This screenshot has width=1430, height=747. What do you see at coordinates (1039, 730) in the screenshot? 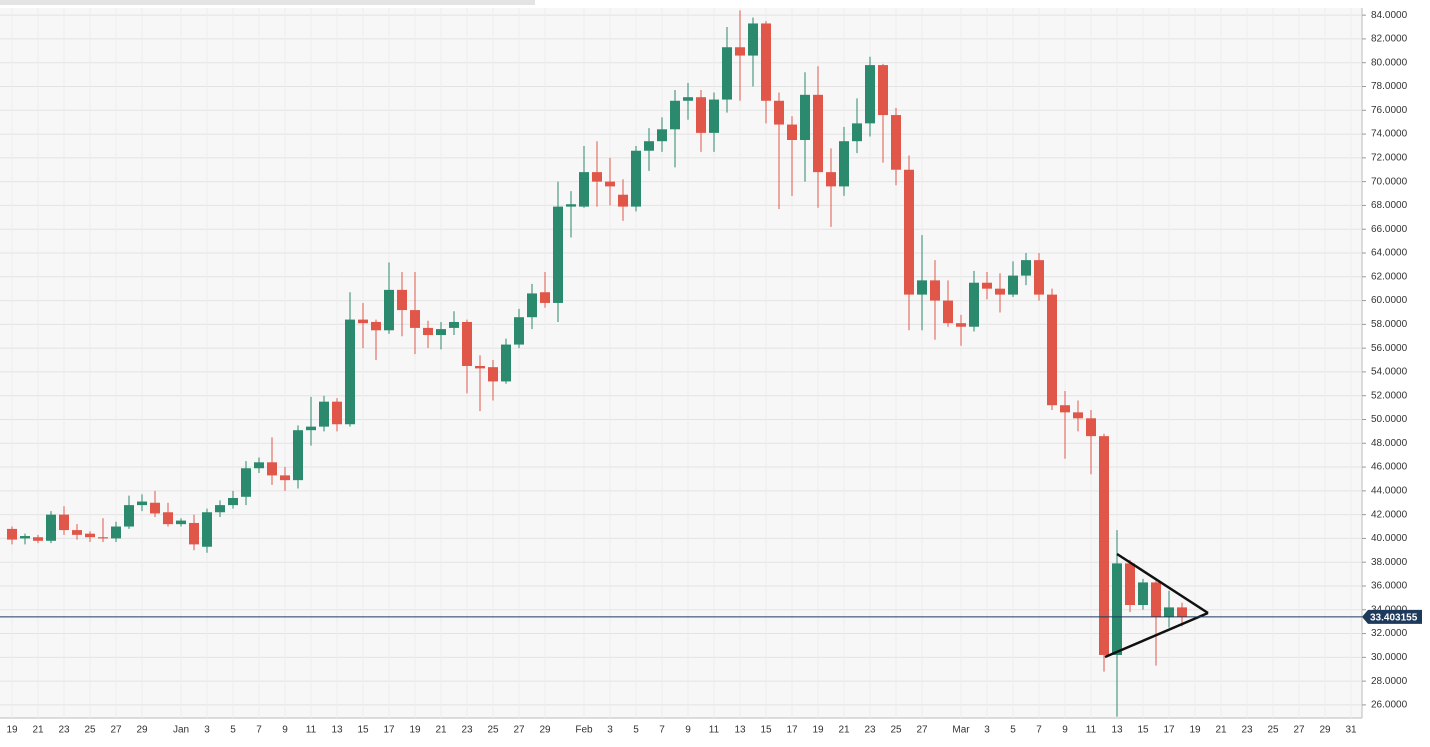
I see `x-tick-label: 7` at bounding box center [1039, 730].